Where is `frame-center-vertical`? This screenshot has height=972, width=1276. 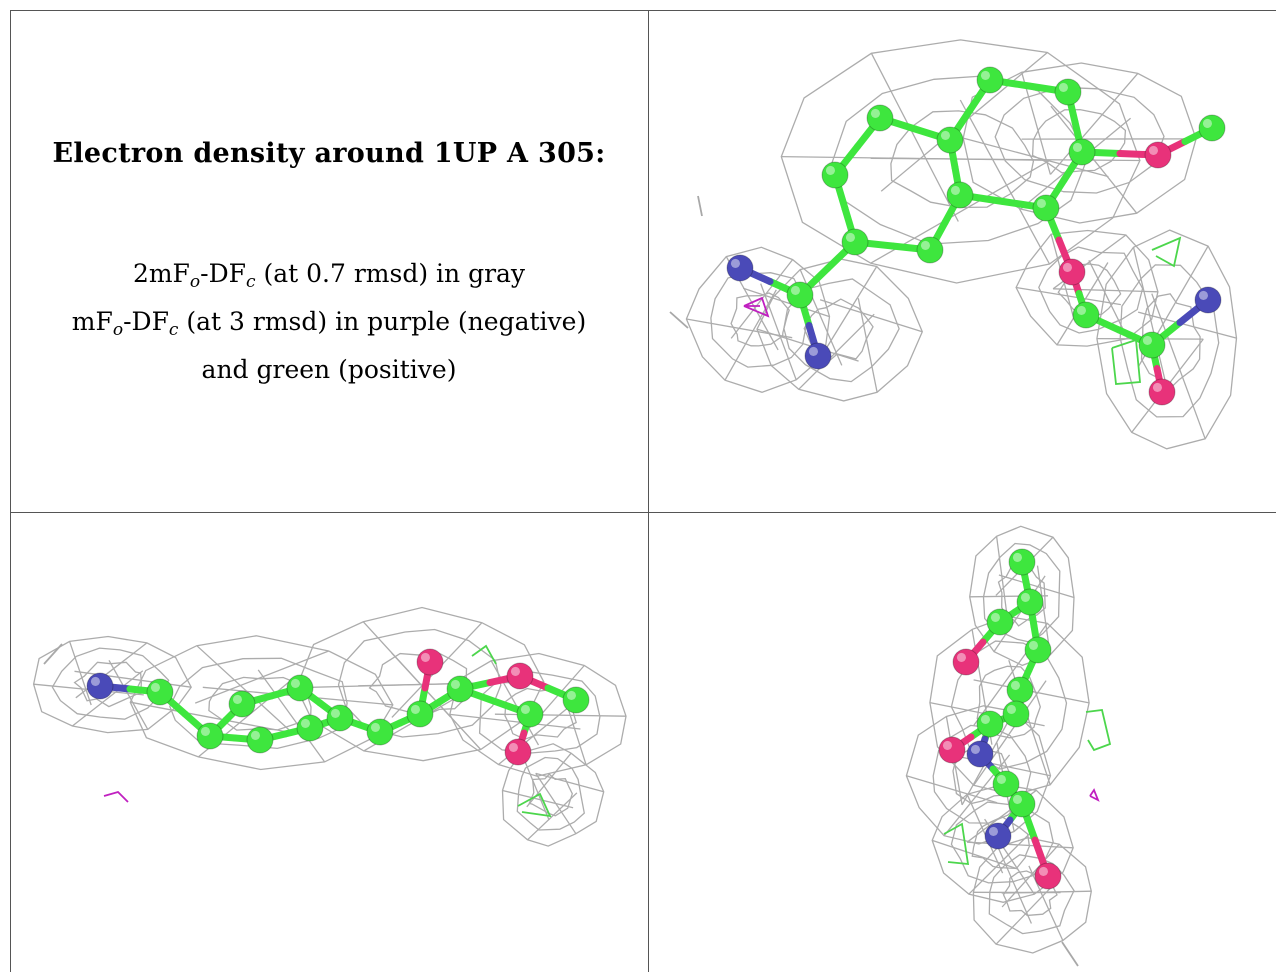 frame-center-vertical is located at coordinates (648, 491).